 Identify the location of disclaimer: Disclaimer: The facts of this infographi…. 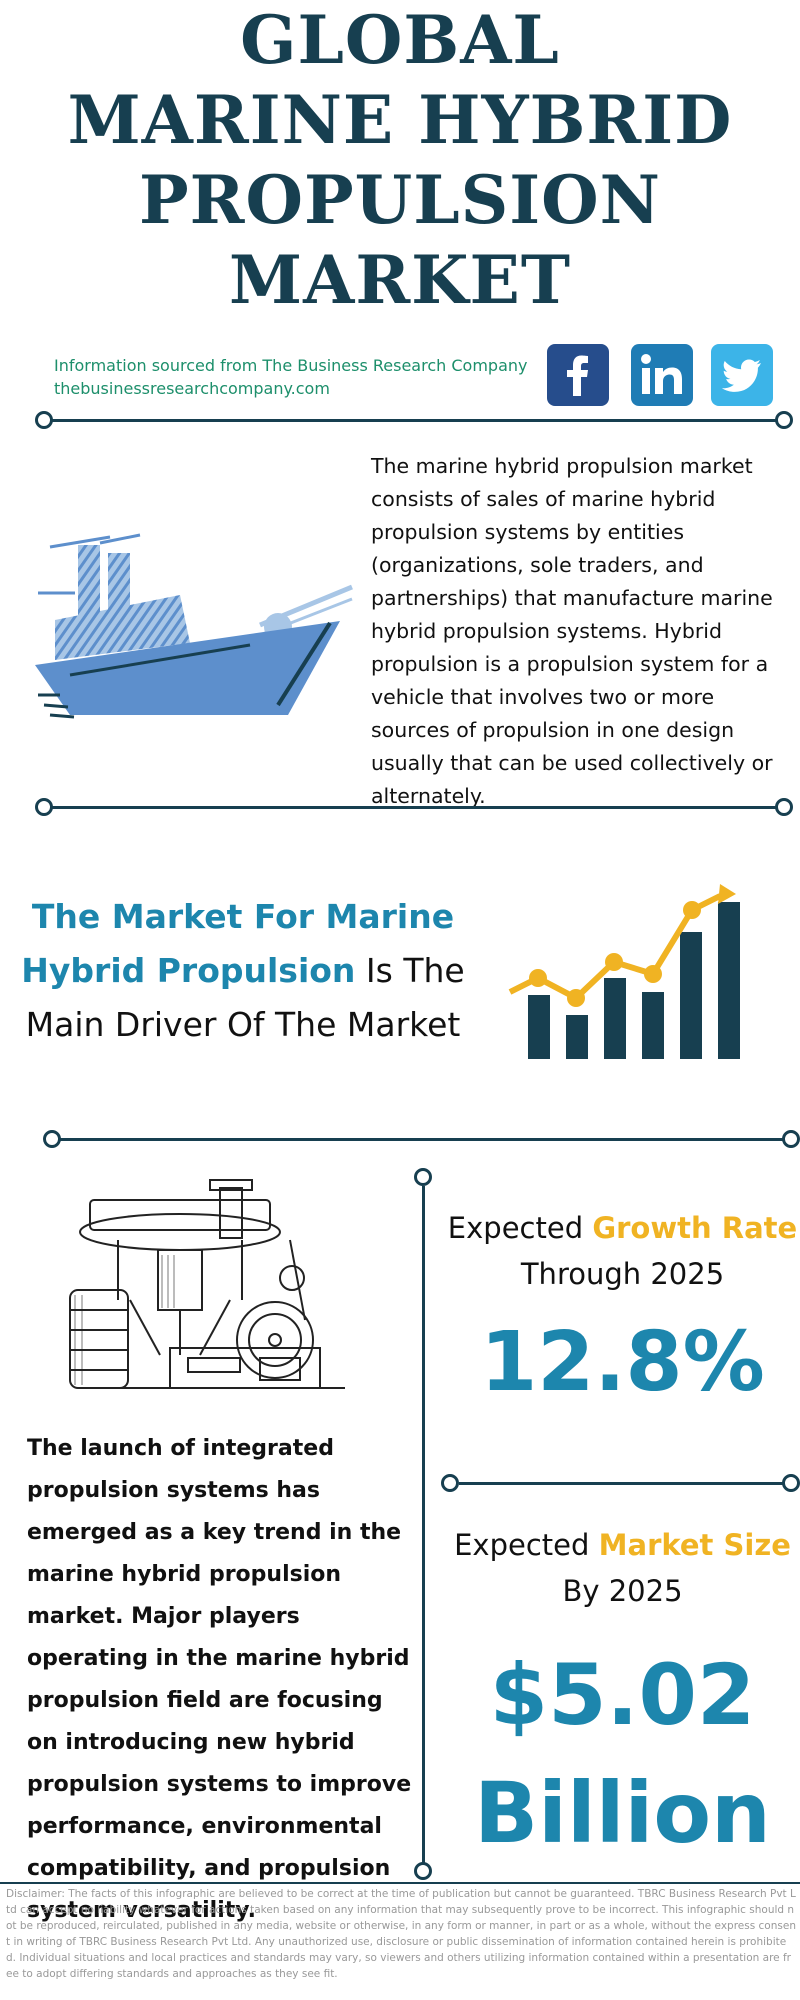
(401, 1934).